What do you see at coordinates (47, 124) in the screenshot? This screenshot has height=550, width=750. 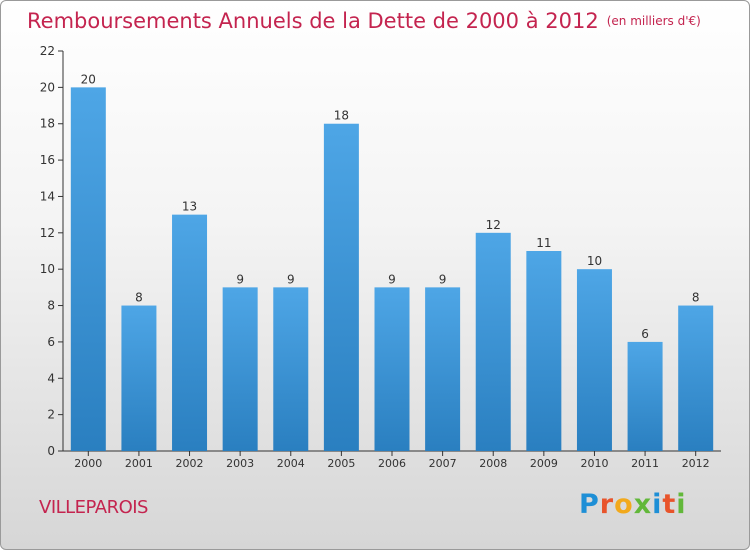 I see `y-tick-label: 18` at bounding box center [47, 124].